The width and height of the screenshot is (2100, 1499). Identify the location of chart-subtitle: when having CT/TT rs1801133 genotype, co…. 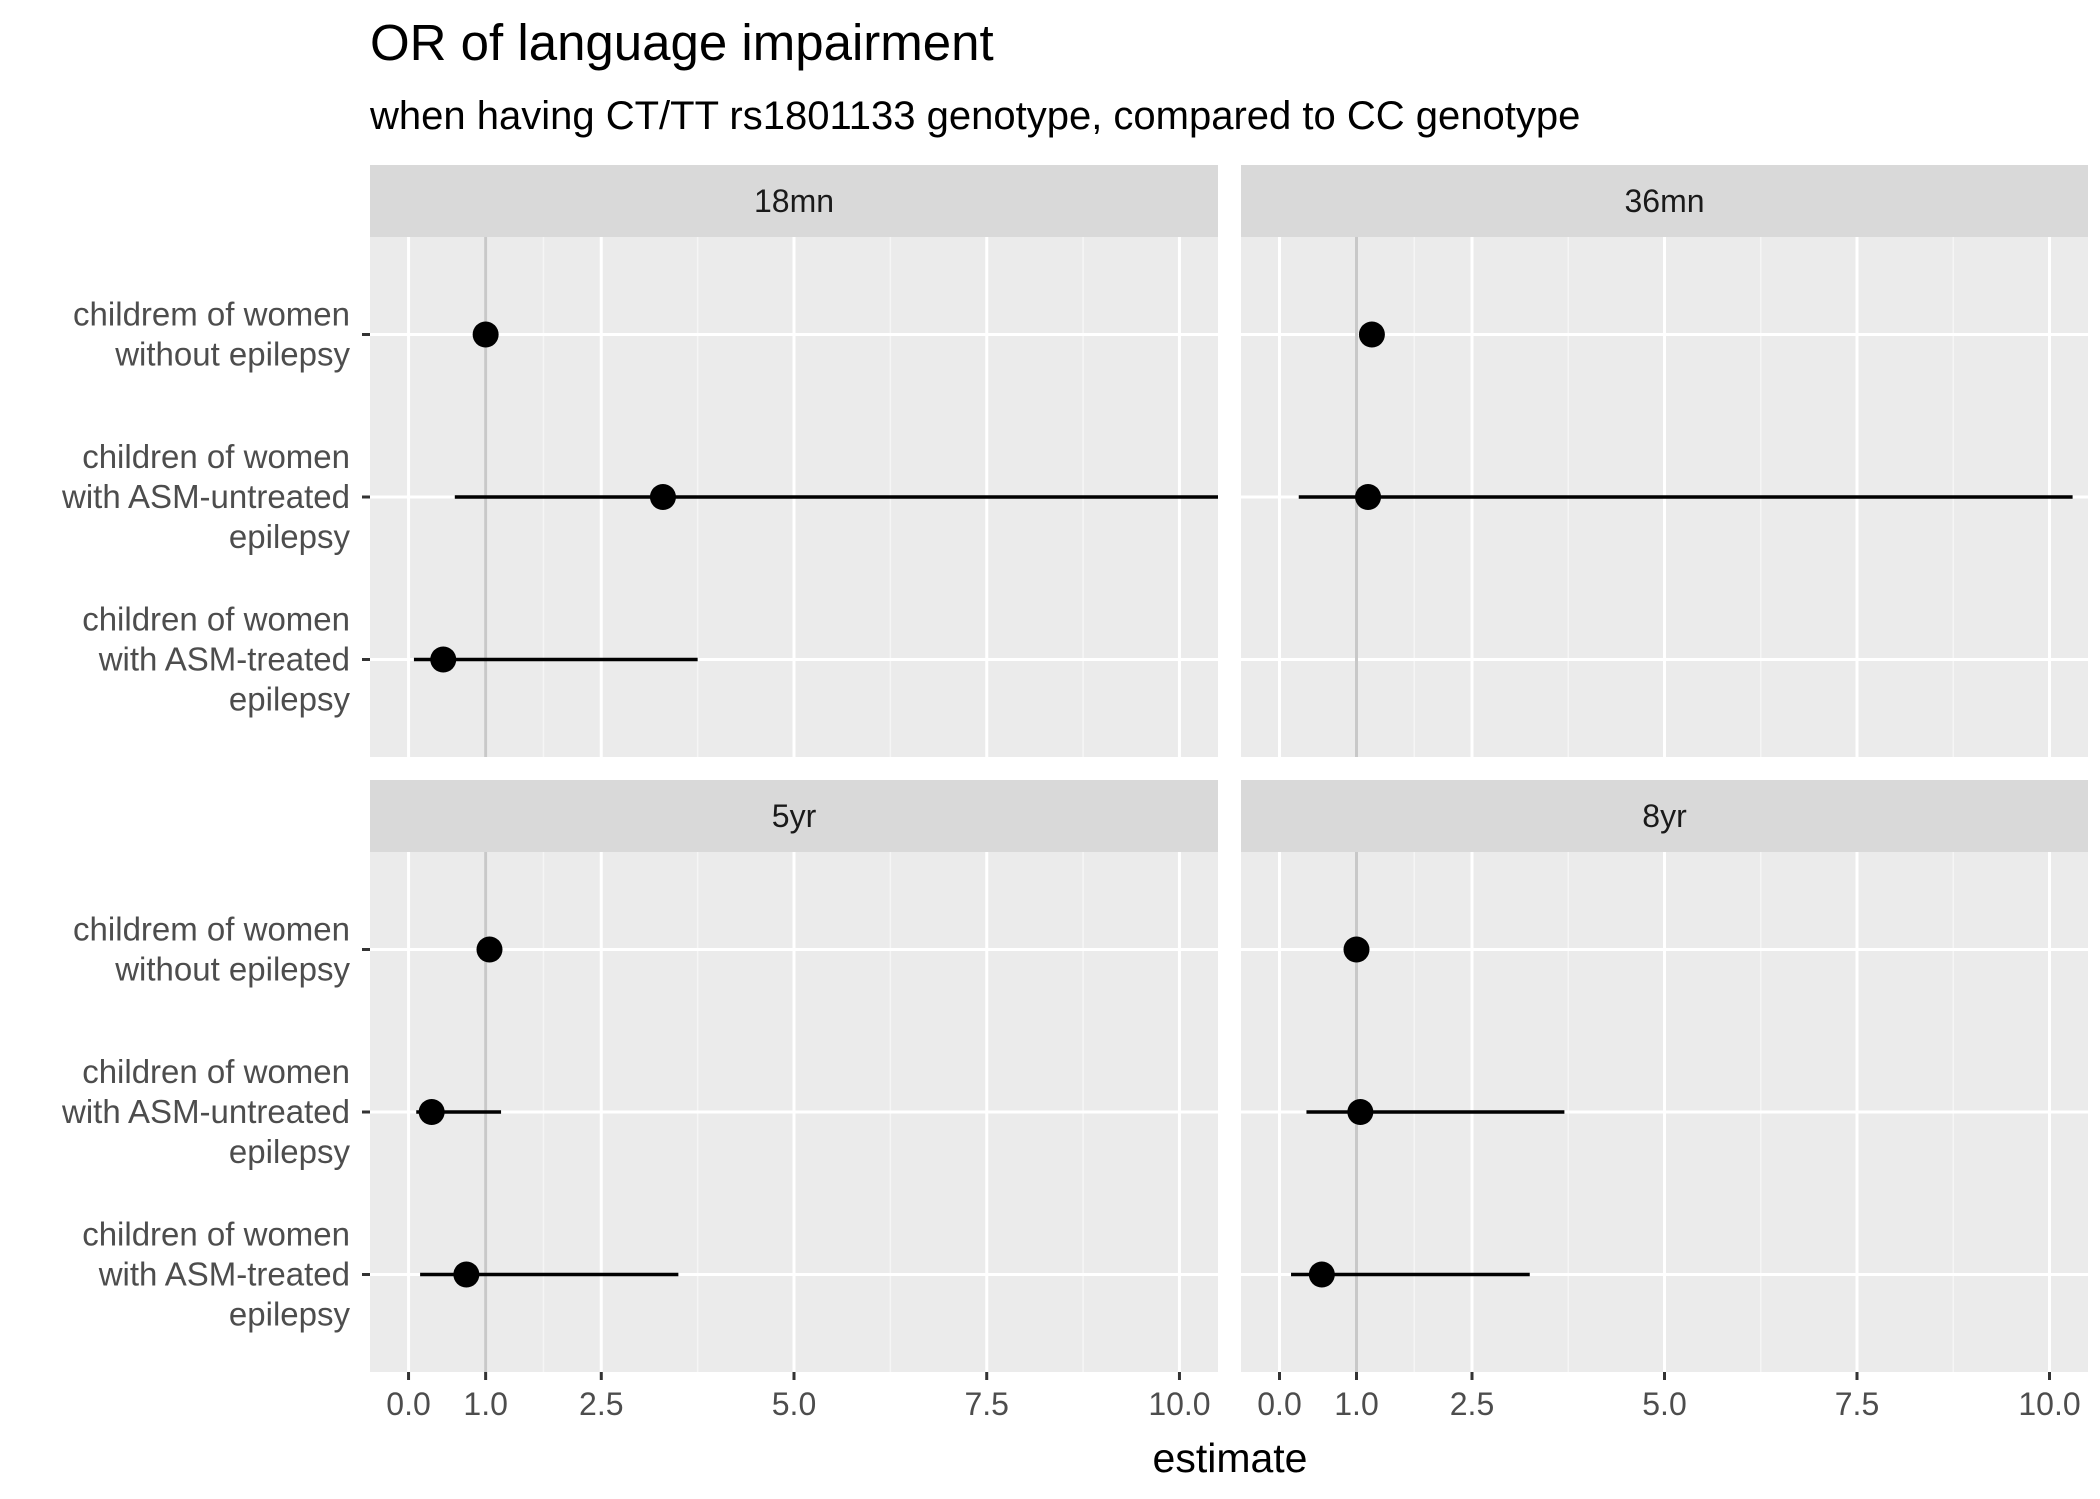
(974, 116).